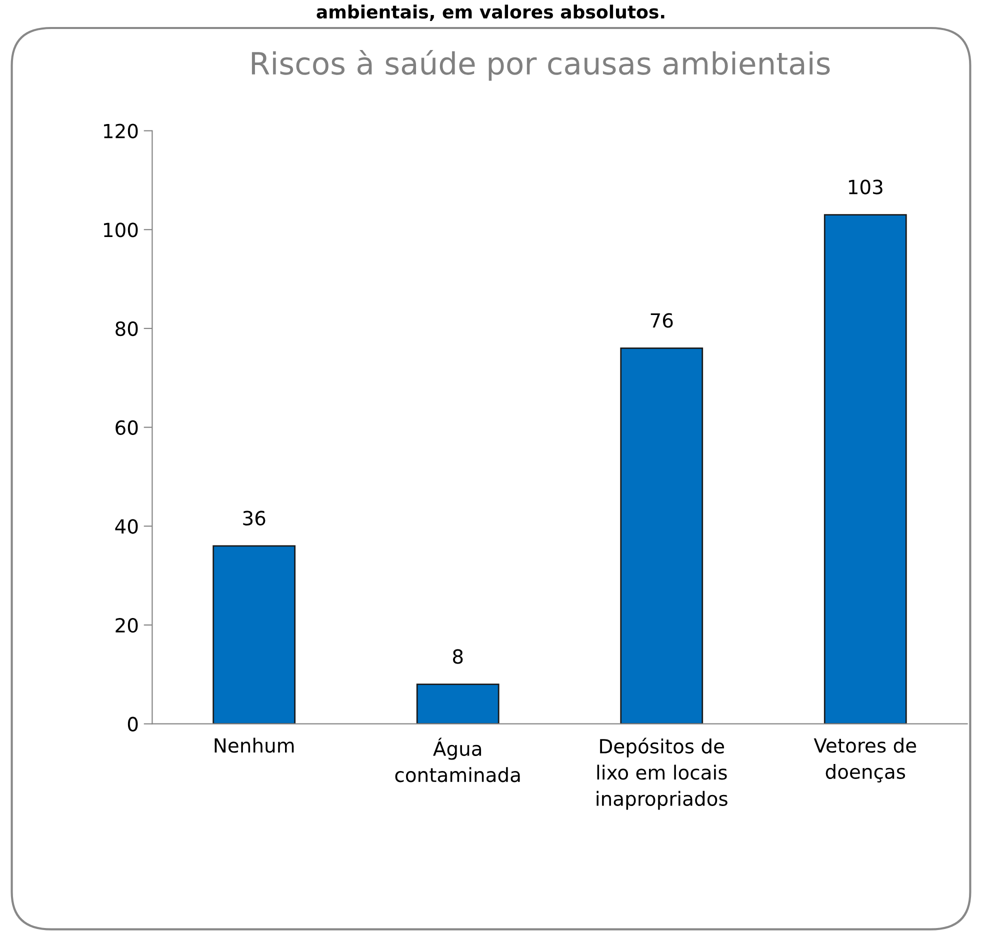 This screenshot has height=934, width=982. I want to click on data-label: 36, so click(254, 518).